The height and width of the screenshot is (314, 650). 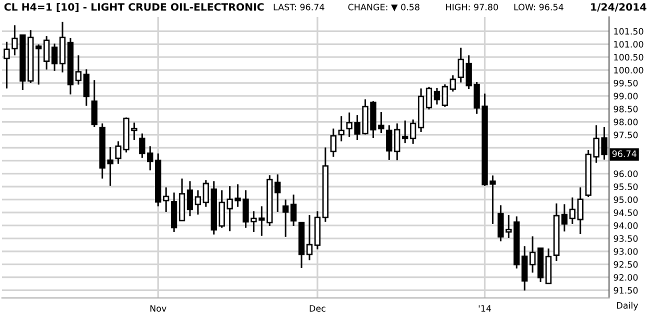 What do you see at coordinates (485, 308) in the screenshot?
I see `x-tick-label: '14` at bounding box center [485, 308].